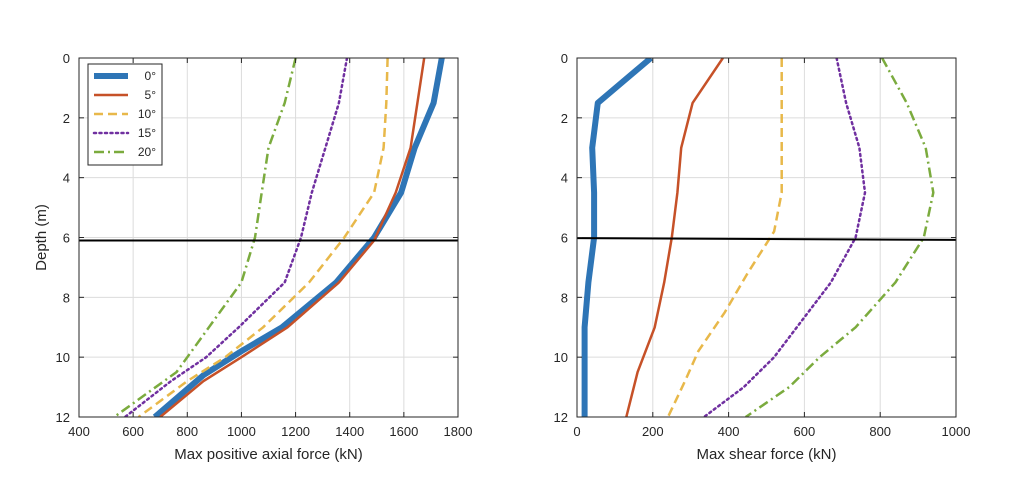 This screenshot has width=1018, height=490. I want to click on x-tick-label: 1800, so click(458, 431).